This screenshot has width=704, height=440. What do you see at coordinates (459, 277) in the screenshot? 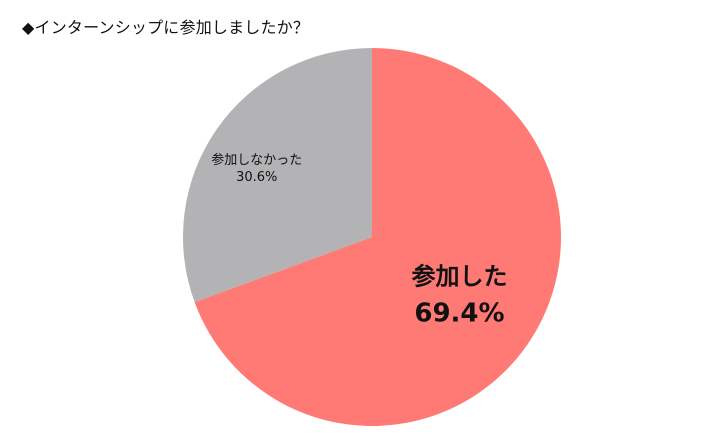
I see `slice-label-1: 参加した` at bounding box center [459, 277].